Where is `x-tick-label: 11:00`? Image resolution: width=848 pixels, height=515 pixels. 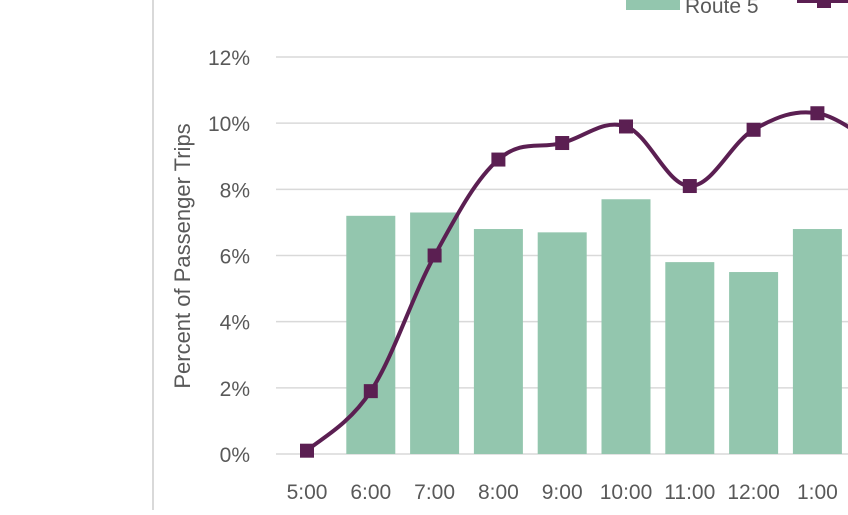 x-tick-label: 11:00 is located at coordinates (689, 492).